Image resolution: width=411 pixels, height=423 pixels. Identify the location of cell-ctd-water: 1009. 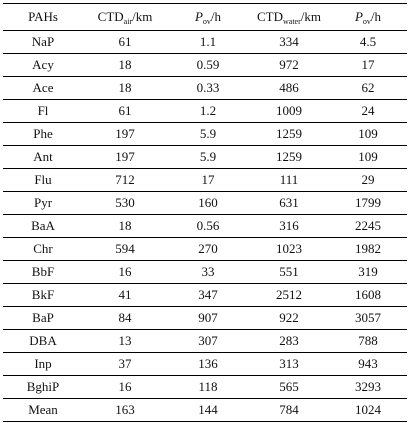
(289, 111).